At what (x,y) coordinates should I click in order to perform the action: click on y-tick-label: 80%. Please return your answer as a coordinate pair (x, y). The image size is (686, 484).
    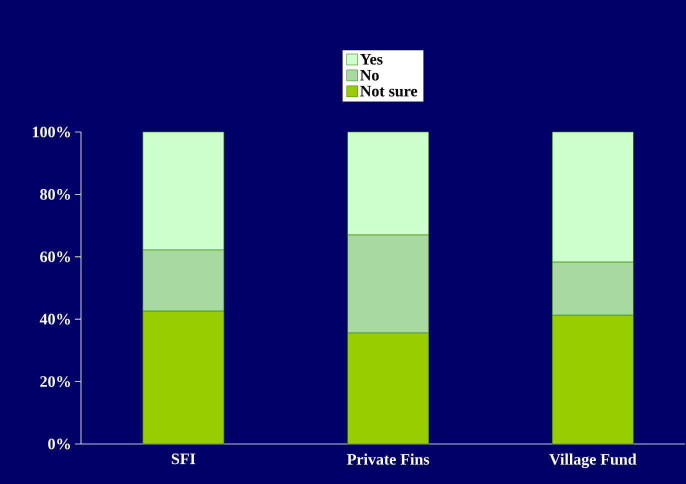
    Looking at the image, I should click on (55, 194).